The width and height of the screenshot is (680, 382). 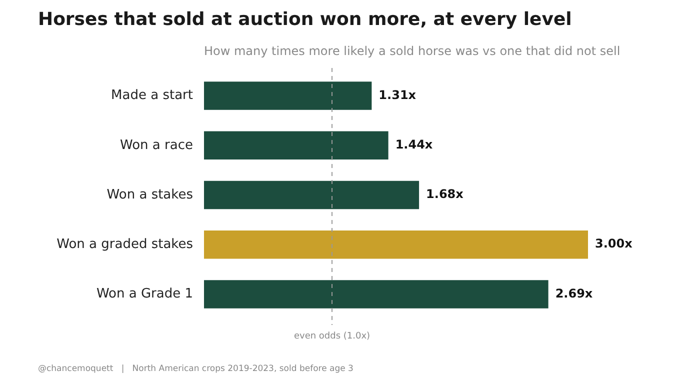 What do you see at coordinates (125, 244) in the screenshot?
I see `y-tick-label: Won a graded stakes` at bounding box center [125, 244].